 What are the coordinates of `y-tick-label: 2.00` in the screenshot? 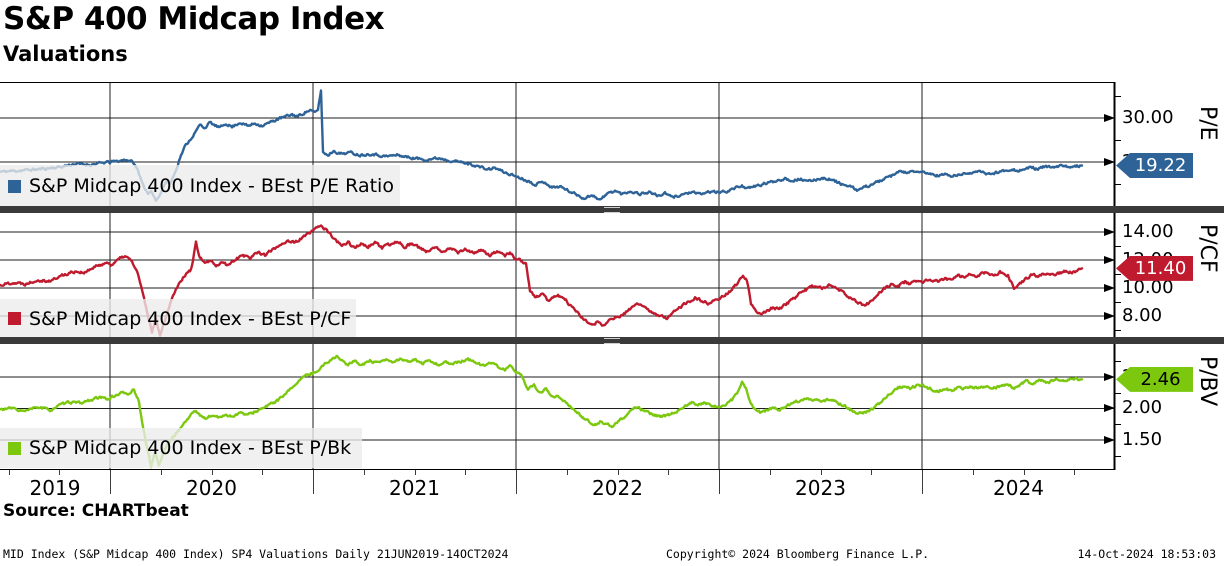 It's located at (1142, 408).